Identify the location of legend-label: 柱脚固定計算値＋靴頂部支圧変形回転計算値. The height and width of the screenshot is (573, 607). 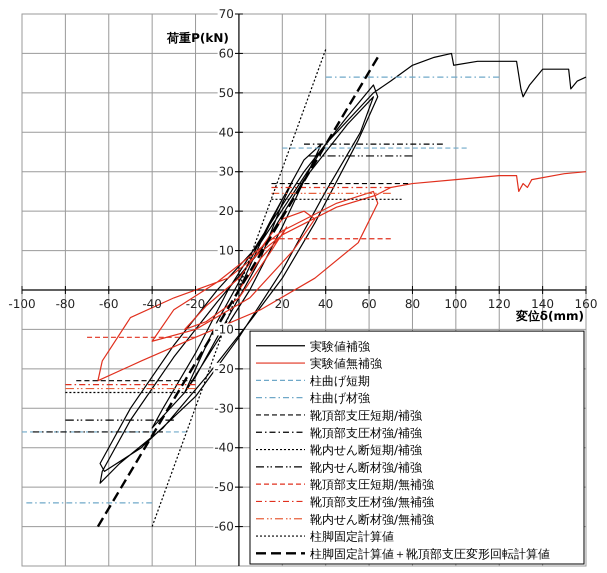
(430, 553).